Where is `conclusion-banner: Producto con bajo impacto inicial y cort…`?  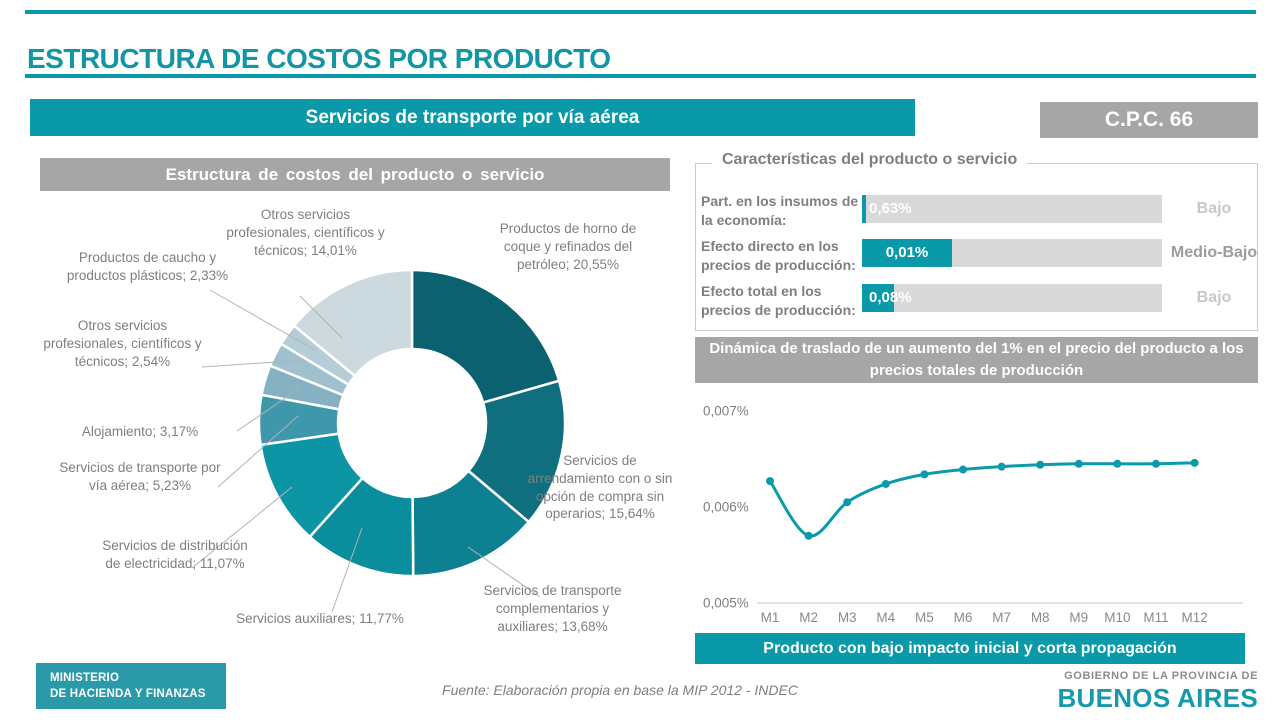
conclusion-banner: Producto con bajo impacto inicial y cort… is located at coordinates (970, 648).